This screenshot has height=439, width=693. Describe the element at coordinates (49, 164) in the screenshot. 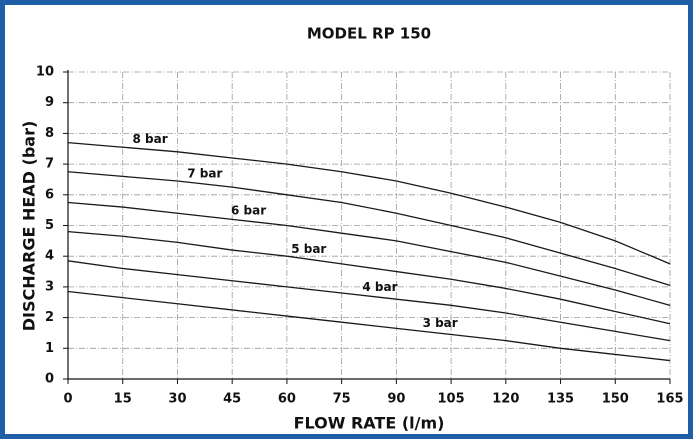

I see `y-tick-label: 7` at that location.